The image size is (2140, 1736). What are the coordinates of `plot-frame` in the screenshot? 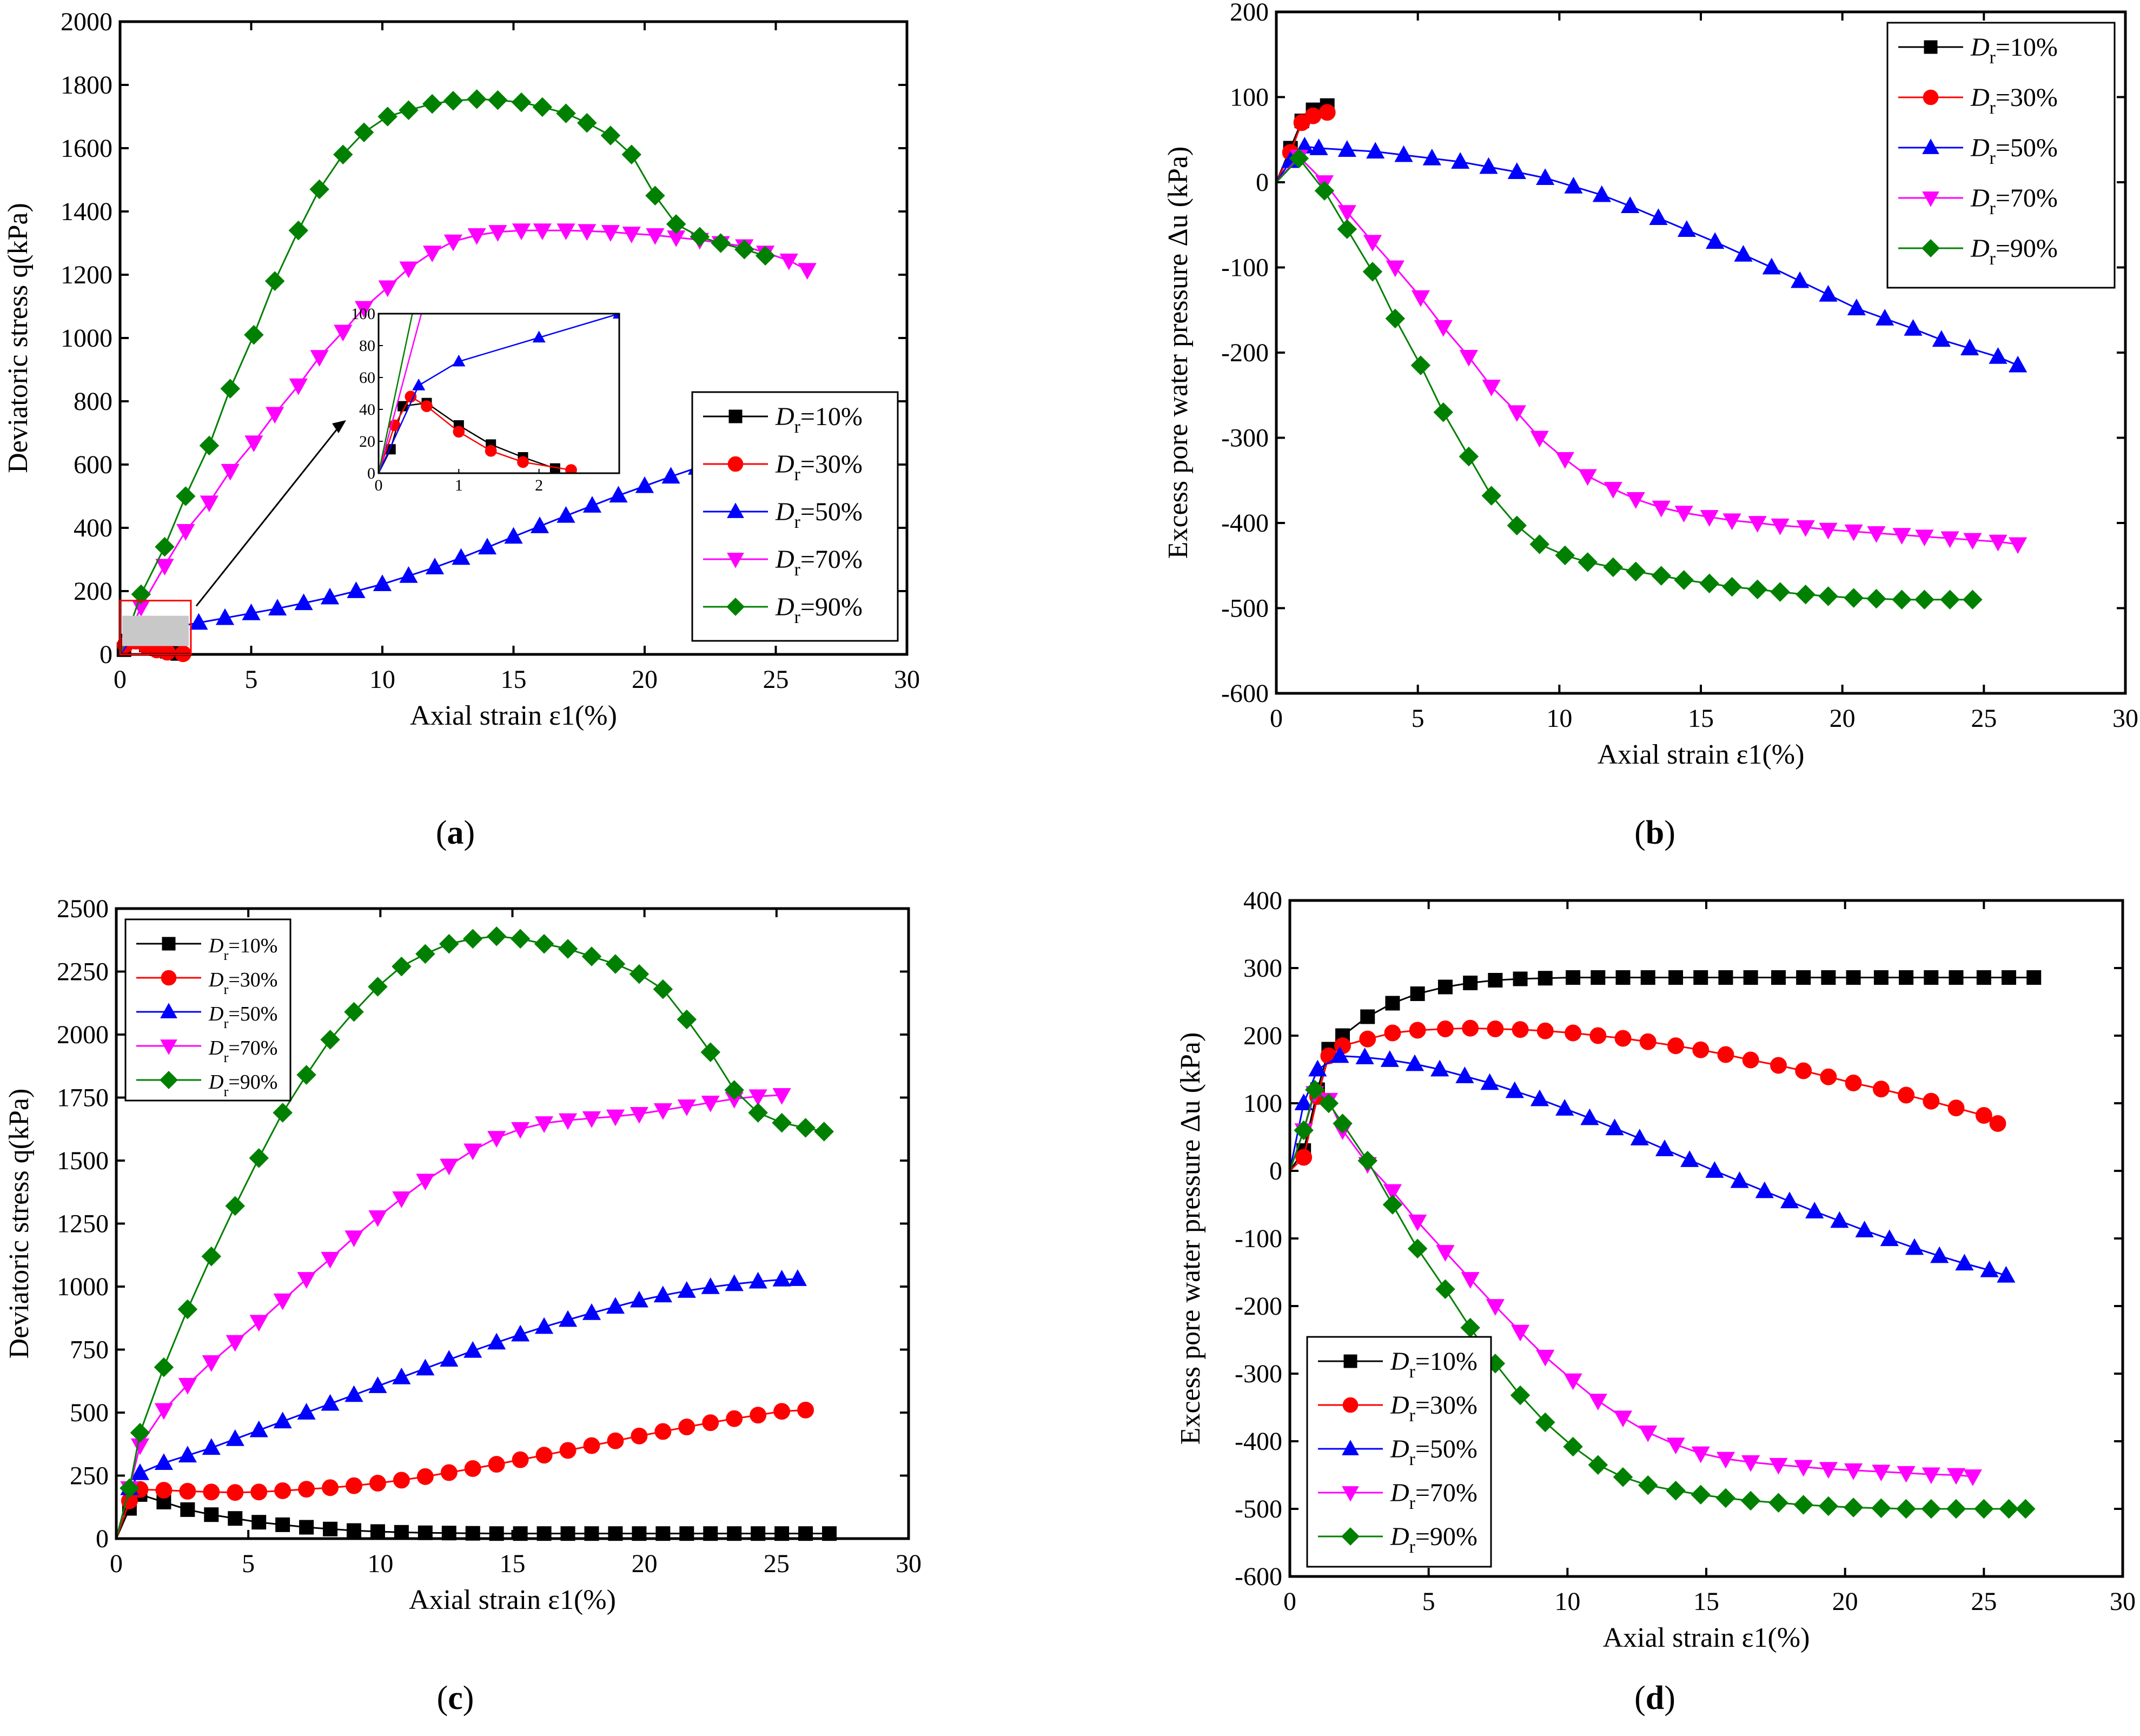 It's located at (513, 338).